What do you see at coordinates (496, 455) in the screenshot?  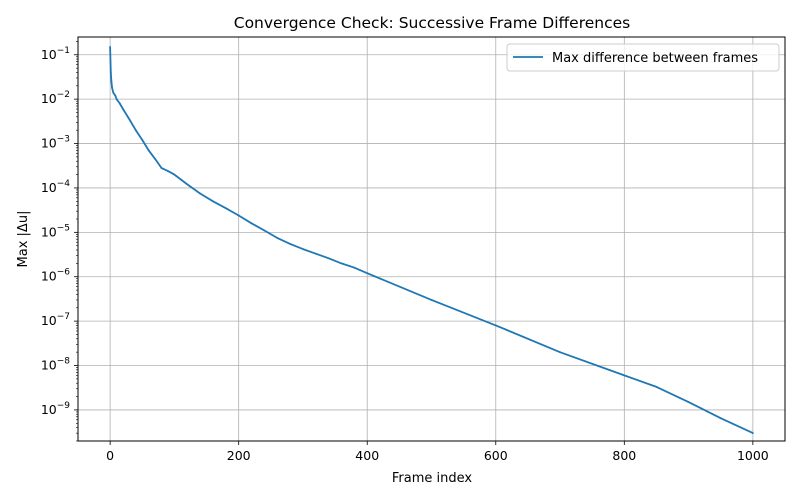 I see `x-tick-label: 600` at bounding box center [496, 455].